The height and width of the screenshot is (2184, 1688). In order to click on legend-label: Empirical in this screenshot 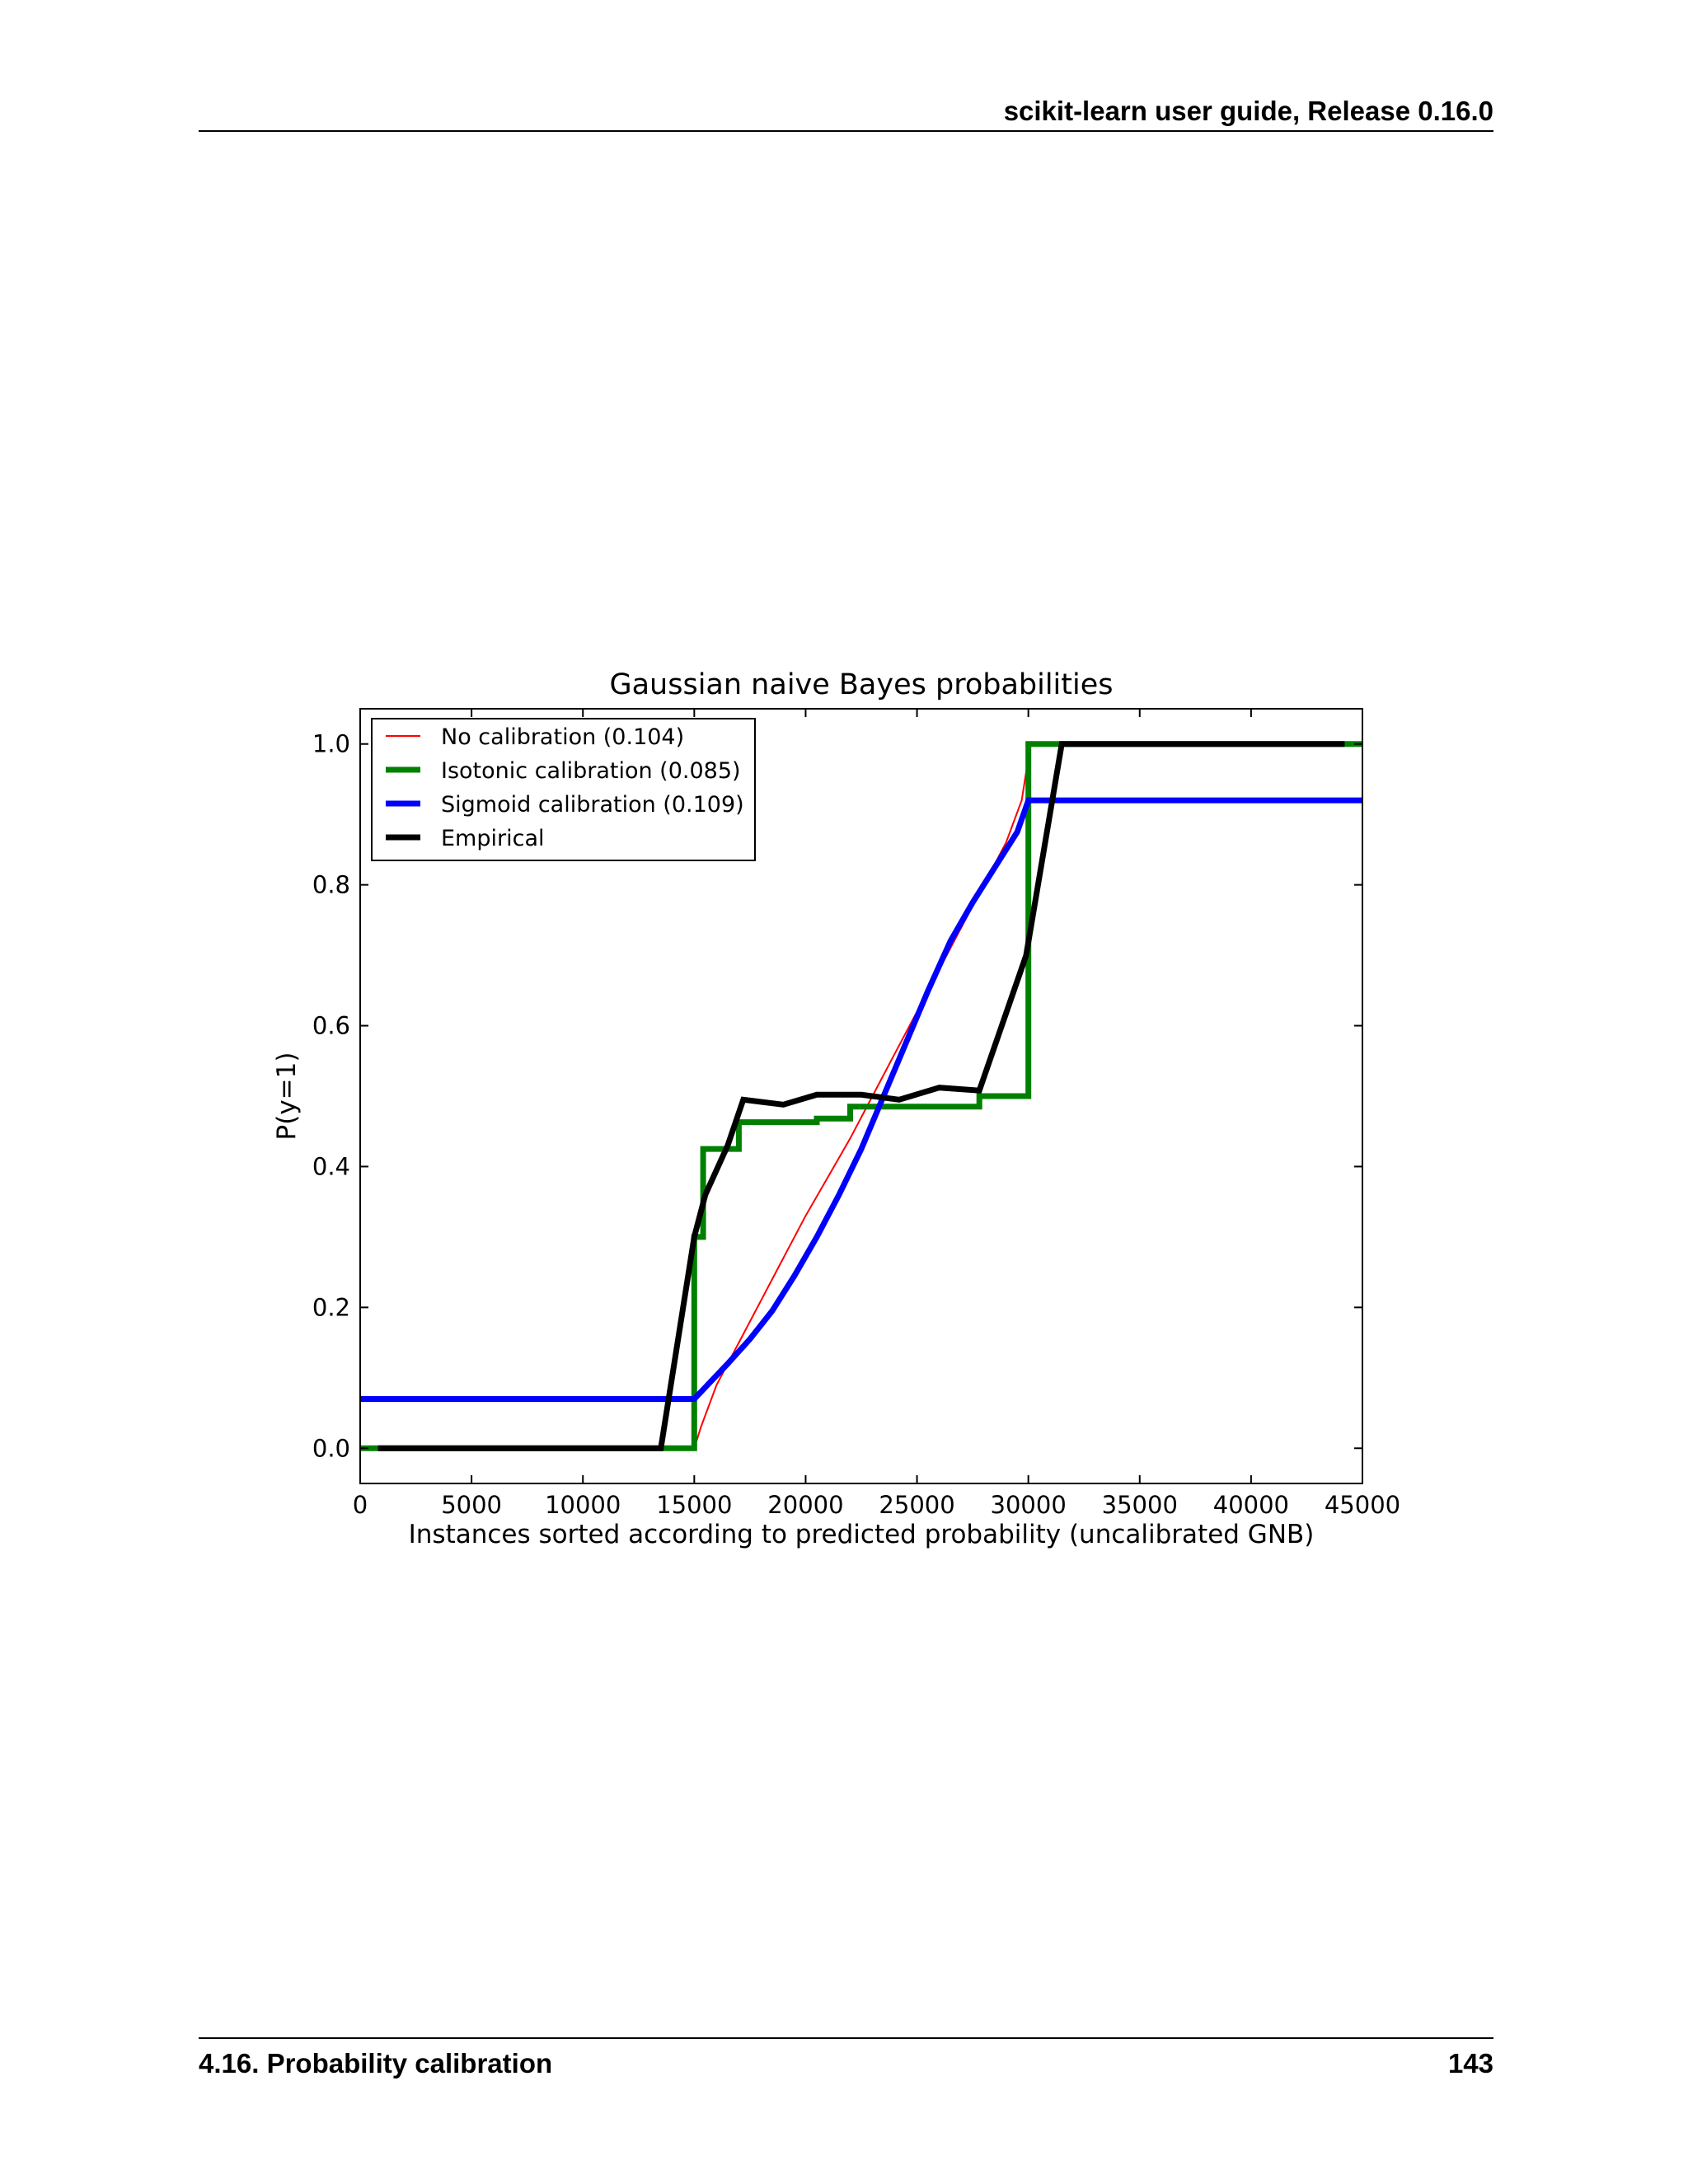, I will do `click(493, 838)`.